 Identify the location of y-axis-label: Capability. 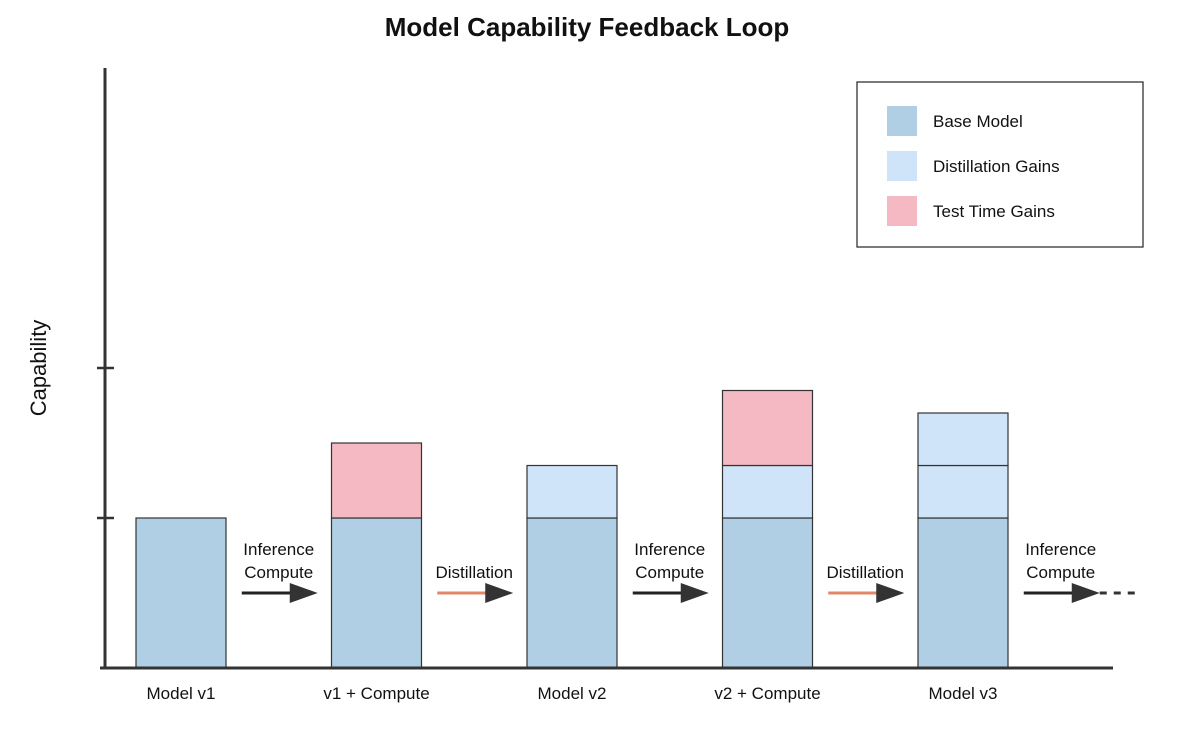
(38, 368).